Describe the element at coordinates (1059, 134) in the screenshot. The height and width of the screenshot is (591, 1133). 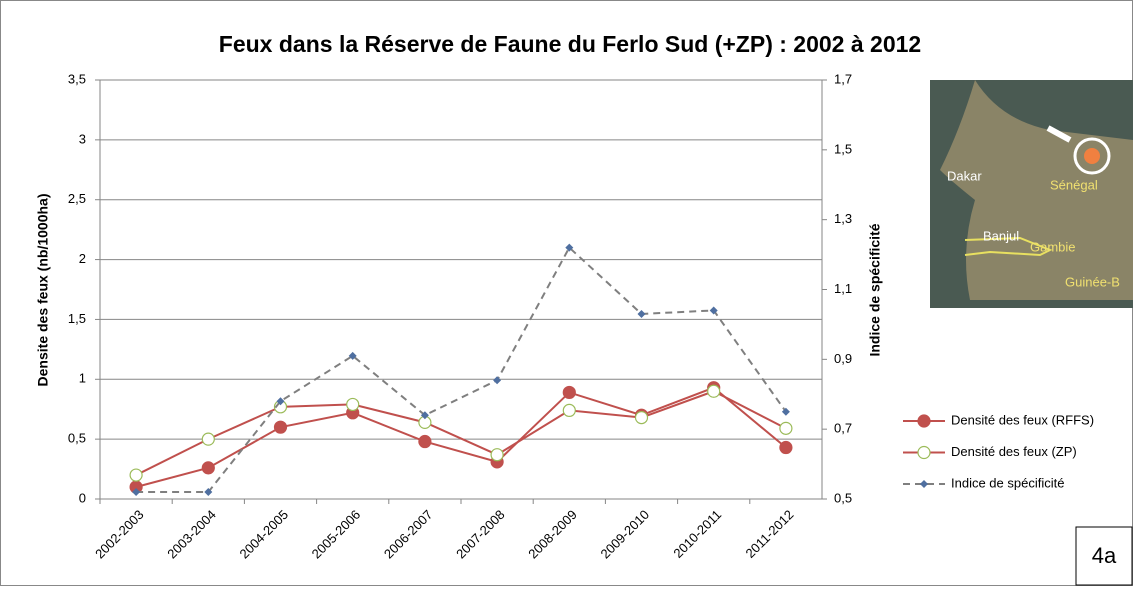
I see `map-arrow` at that location.